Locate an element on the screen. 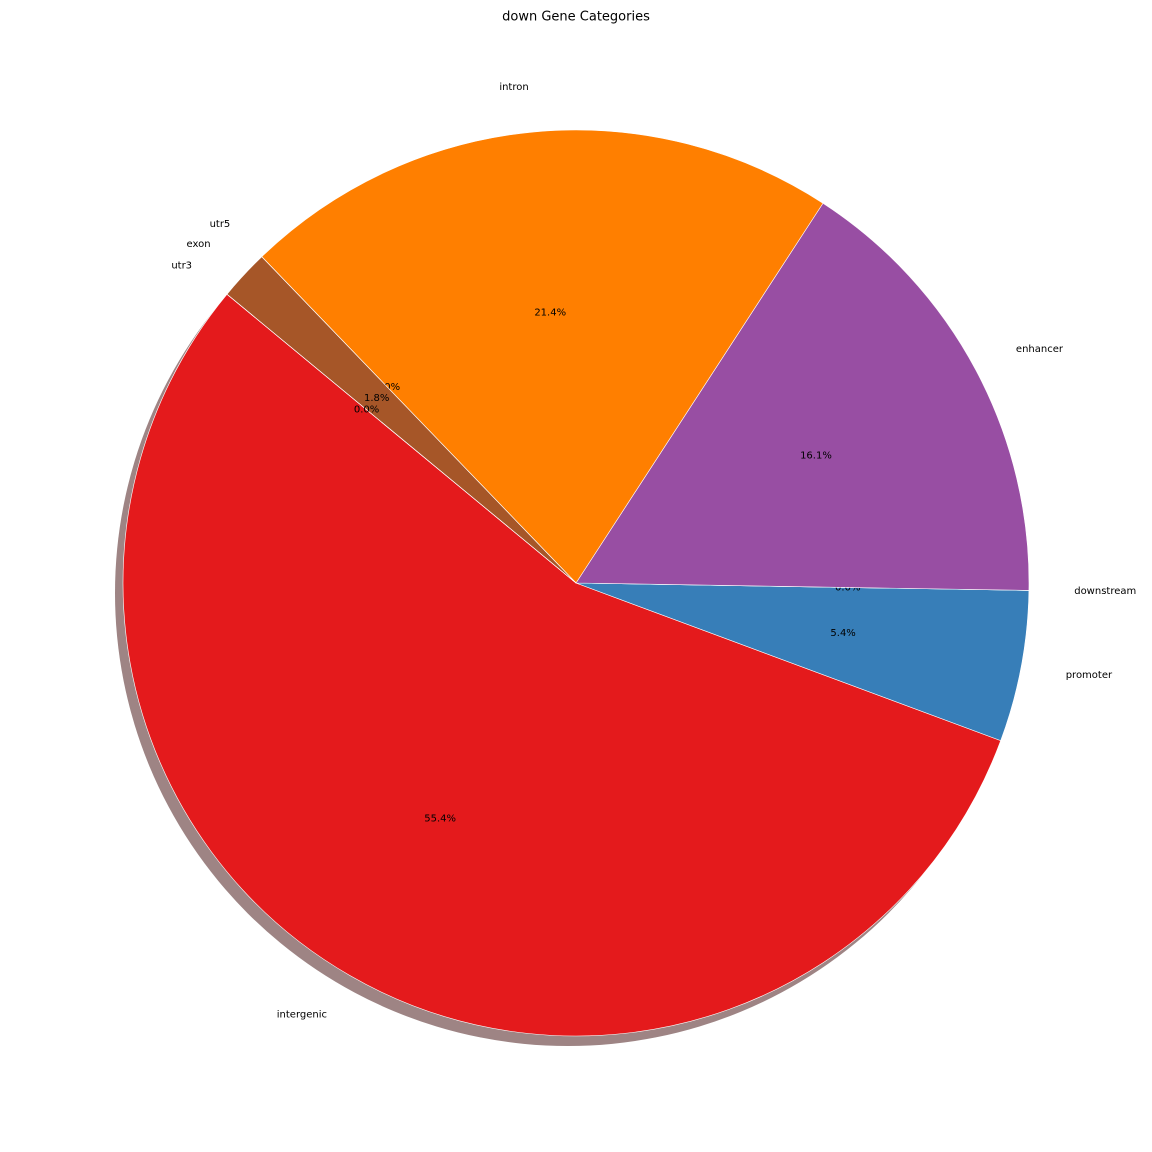 The width and height of the screenshot is (1152, 1152). slice-label: intron is located at coordinates (513, 87).